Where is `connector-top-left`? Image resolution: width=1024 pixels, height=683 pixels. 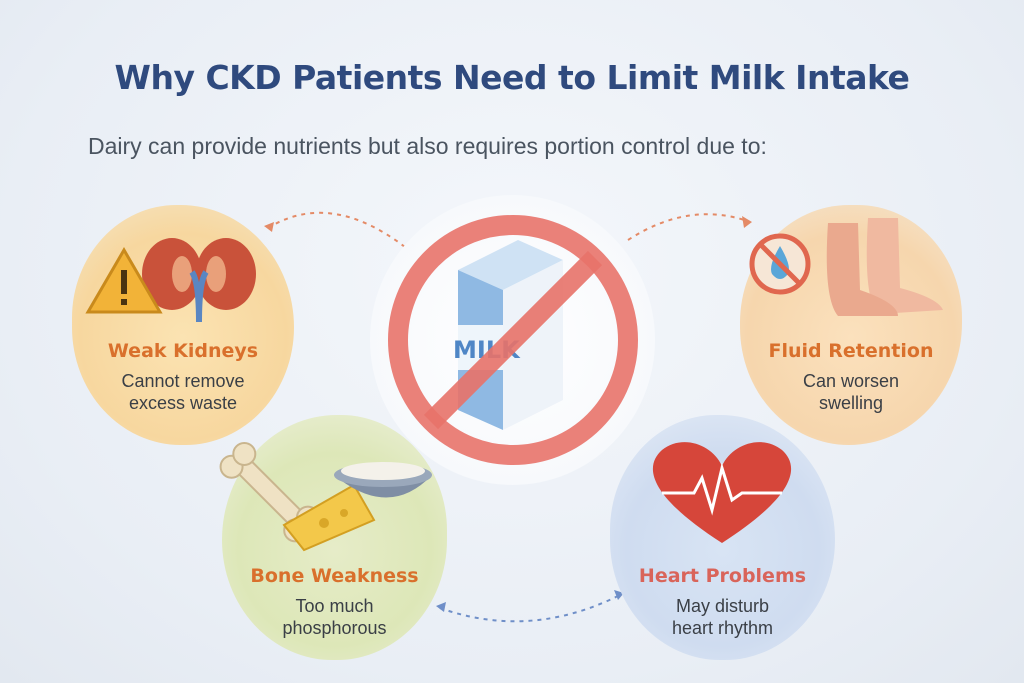 connector-top-left is located at coordinates (336, 229).